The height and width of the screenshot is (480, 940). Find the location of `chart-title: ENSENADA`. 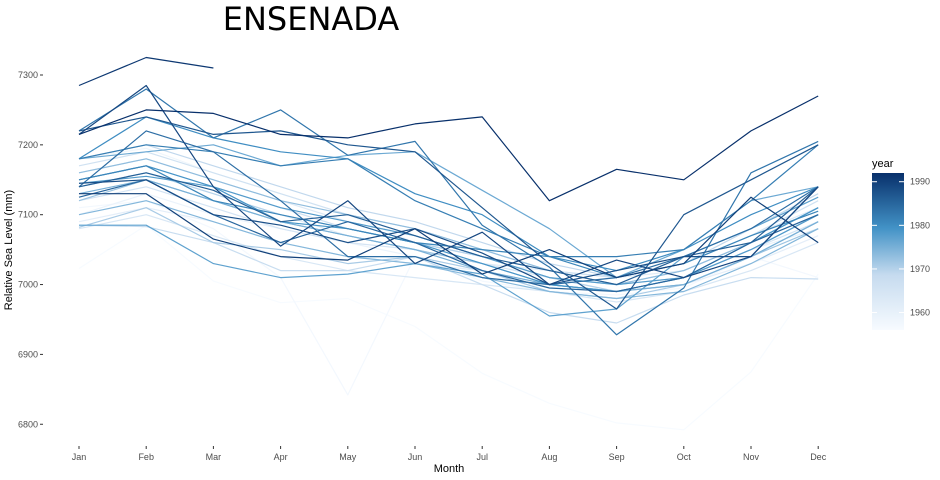

chart-title: ENSENADA is located at coordinates (311, 19).